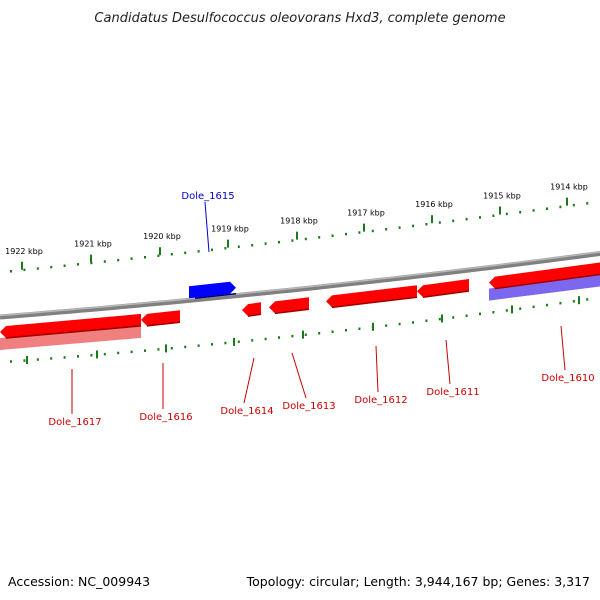  Describe the element at coordinates (165, 417) in the screenshot. I see `gene-label-dole_1616: Dole_1616` at that location.